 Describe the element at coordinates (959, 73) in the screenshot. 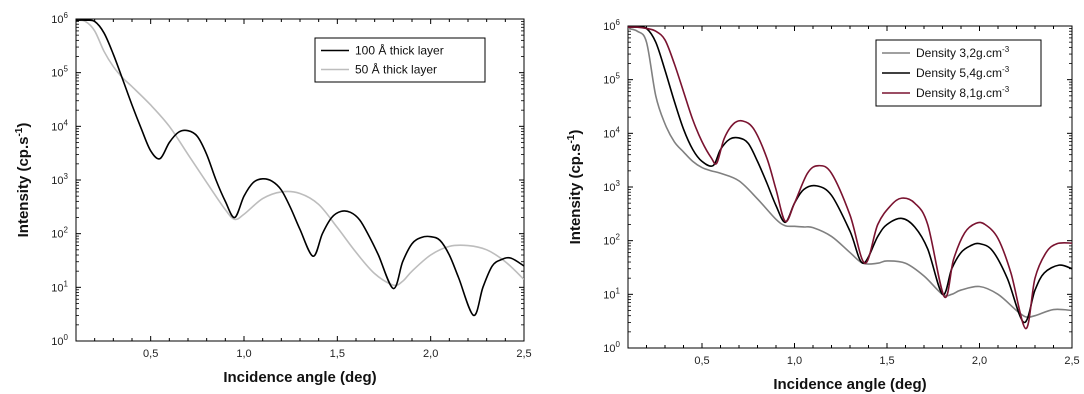

I see `legend-label-name: Density 5,4g.cm` at that location.